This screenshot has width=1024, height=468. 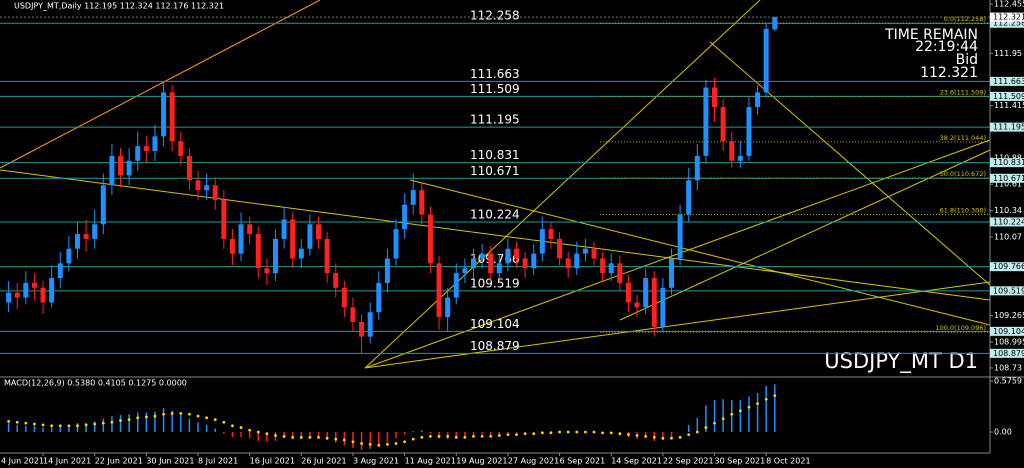 What do you see at coordinates (967, 60) in the screenshot?
I see `timer-bid-label: Bid` at bounding box center [967, 60].